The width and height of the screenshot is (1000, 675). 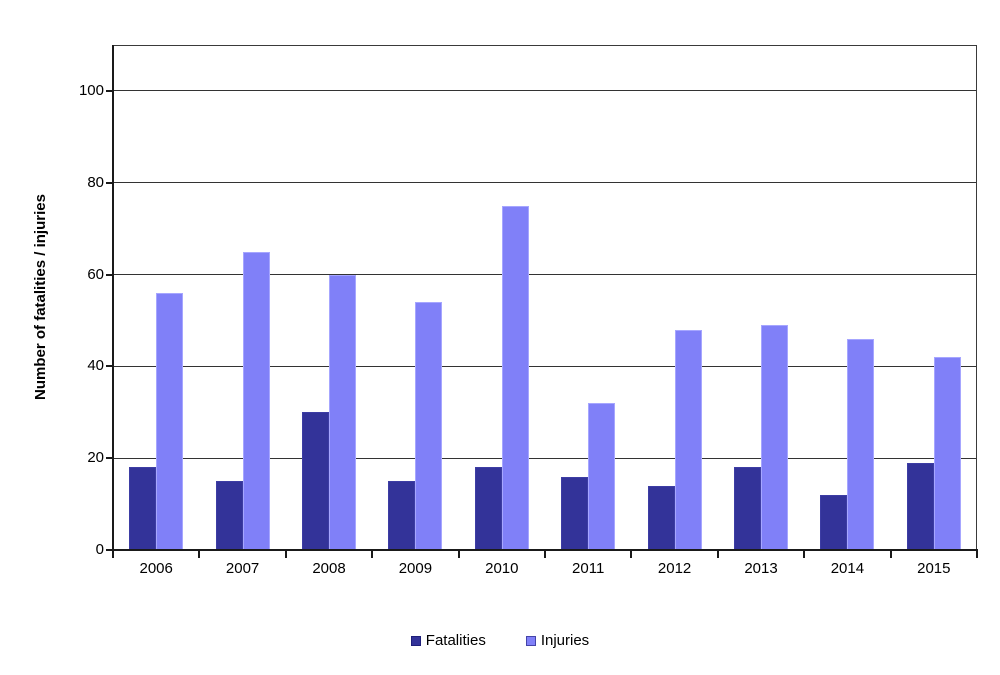 What do you see at coordinates (674, 568) in the screenshot?
I see `x-tick-label-2012: 2012` at bounding box center [674, 568].